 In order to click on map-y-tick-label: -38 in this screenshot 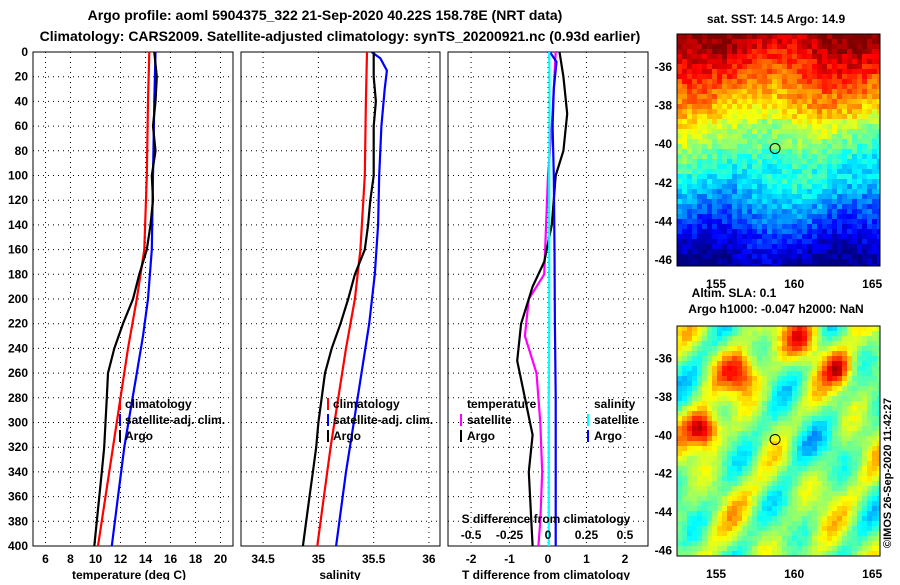, I will do `click(664, 106)`.